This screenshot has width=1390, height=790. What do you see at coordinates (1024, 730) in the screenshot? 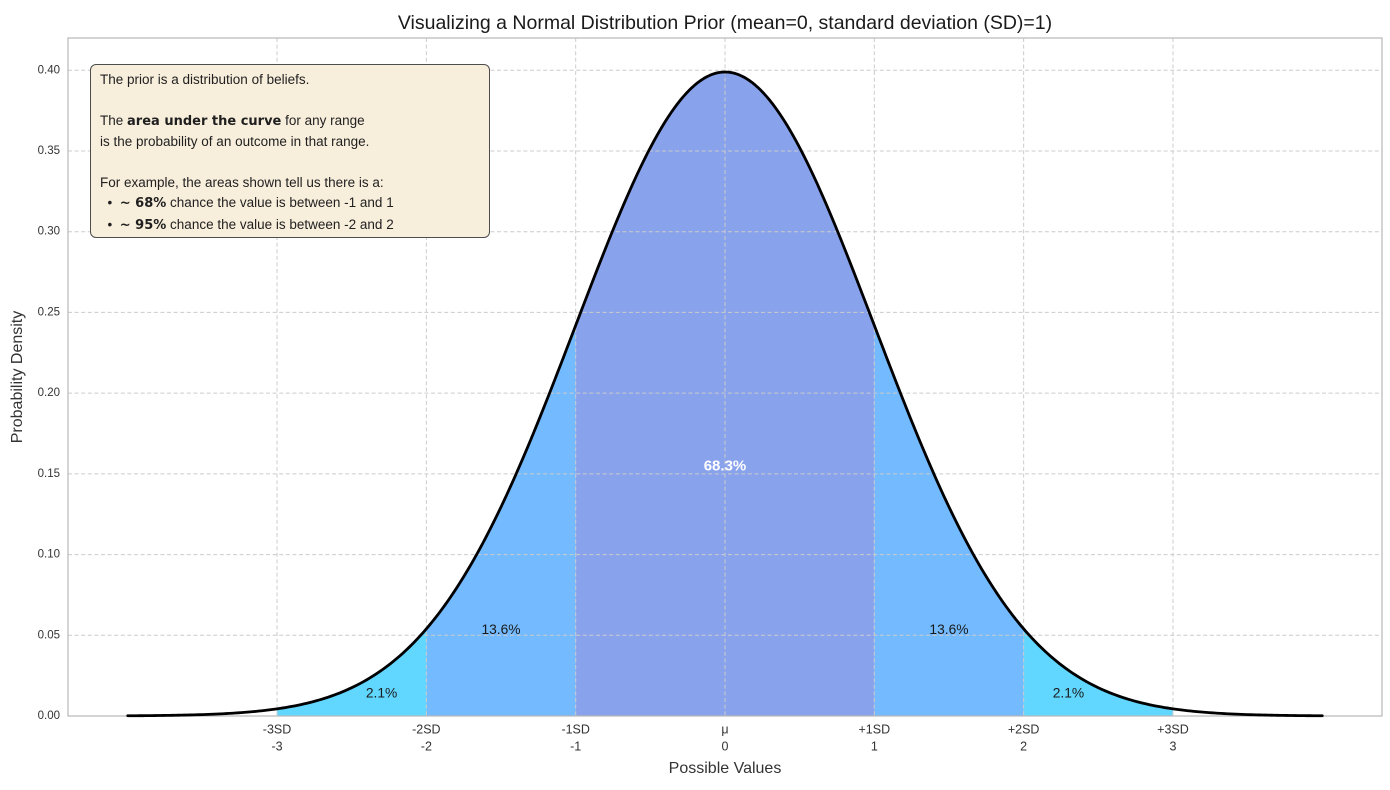
I see `x-tick-sd-label: +2SD` at bounding box center [1024, 730].